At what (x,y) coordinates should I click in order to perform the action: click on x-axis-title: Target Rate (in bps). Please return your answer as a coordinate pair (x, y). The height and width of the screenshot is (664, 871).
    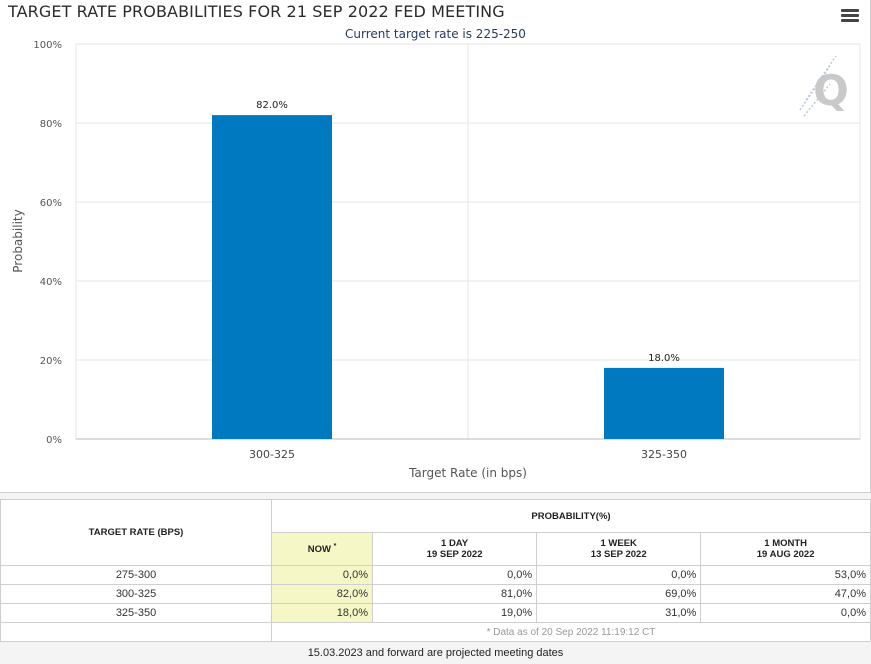
    Looking at the image, I should click on (467, 473).